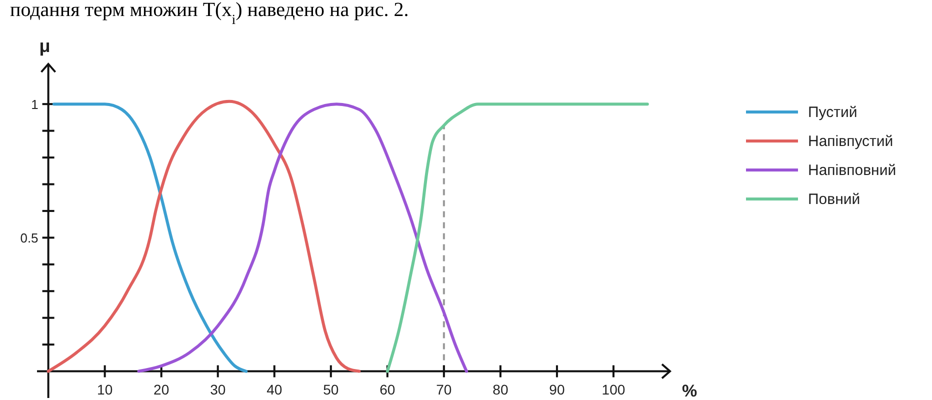  What do you see at coordinates (209, 14) in the screenshot?
I see `text: подання терм множин T(x$_{i}$) наведено на рис. 2.` at bounding box center [209, 14].